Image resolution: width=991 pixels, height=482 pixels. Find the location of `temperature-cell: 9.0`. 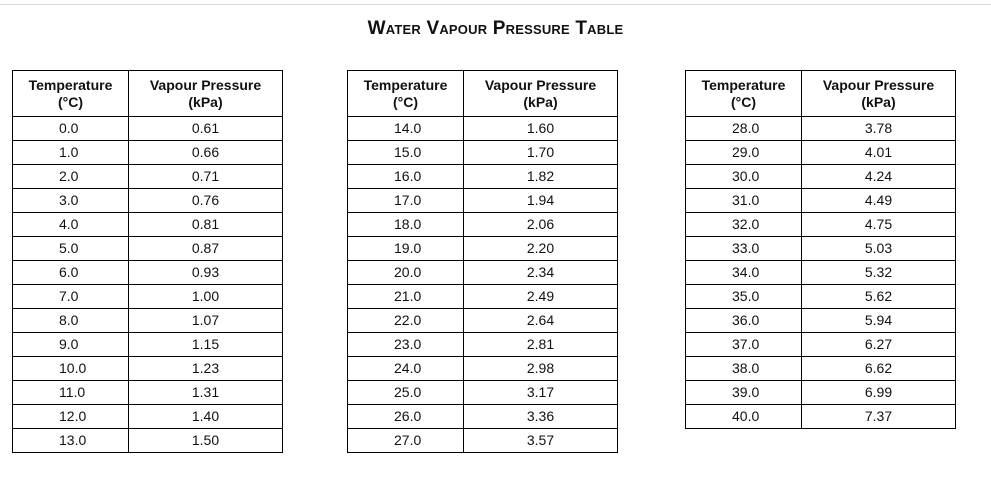

temperature-cell: 9.0 is located at coordinates (70, 344).